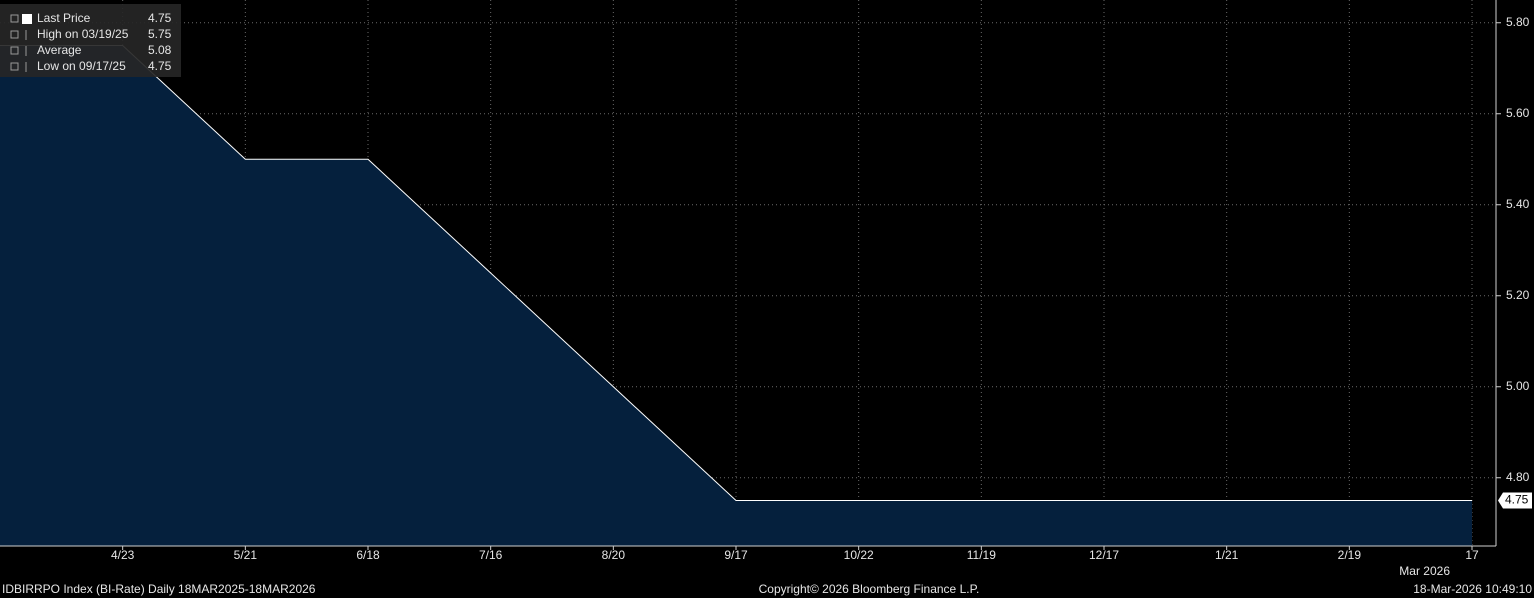  What do you see at coordinates (736, 555) in the screenshot?
I see `x-tick-label: 9/17` at bounding box center [736, 555].